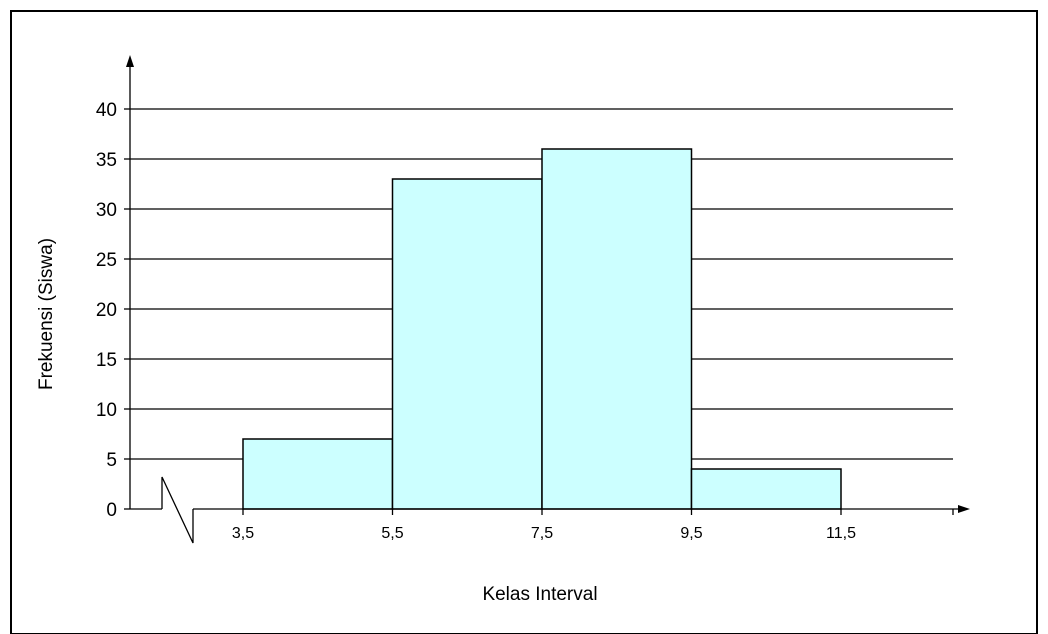 The width and height of the screenshot is (1048, 634). What do you see at coordinates (841, 533) in the screenshot?
I see `x-tick-label: 11,5` at bounding box center [841, 533].